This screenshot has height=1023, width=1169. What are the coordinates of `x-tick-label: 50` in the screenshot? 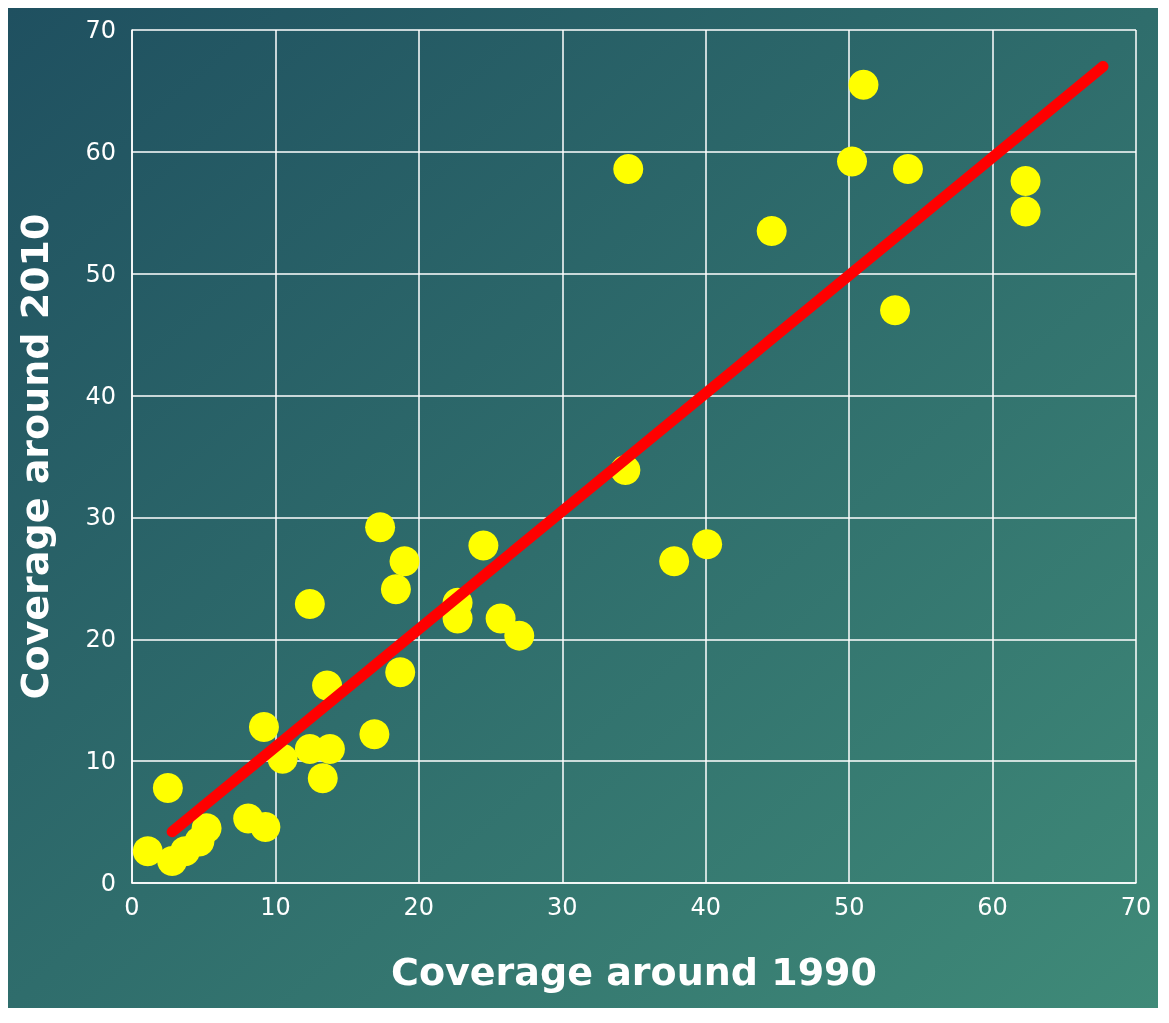 It's located at (849, 907).